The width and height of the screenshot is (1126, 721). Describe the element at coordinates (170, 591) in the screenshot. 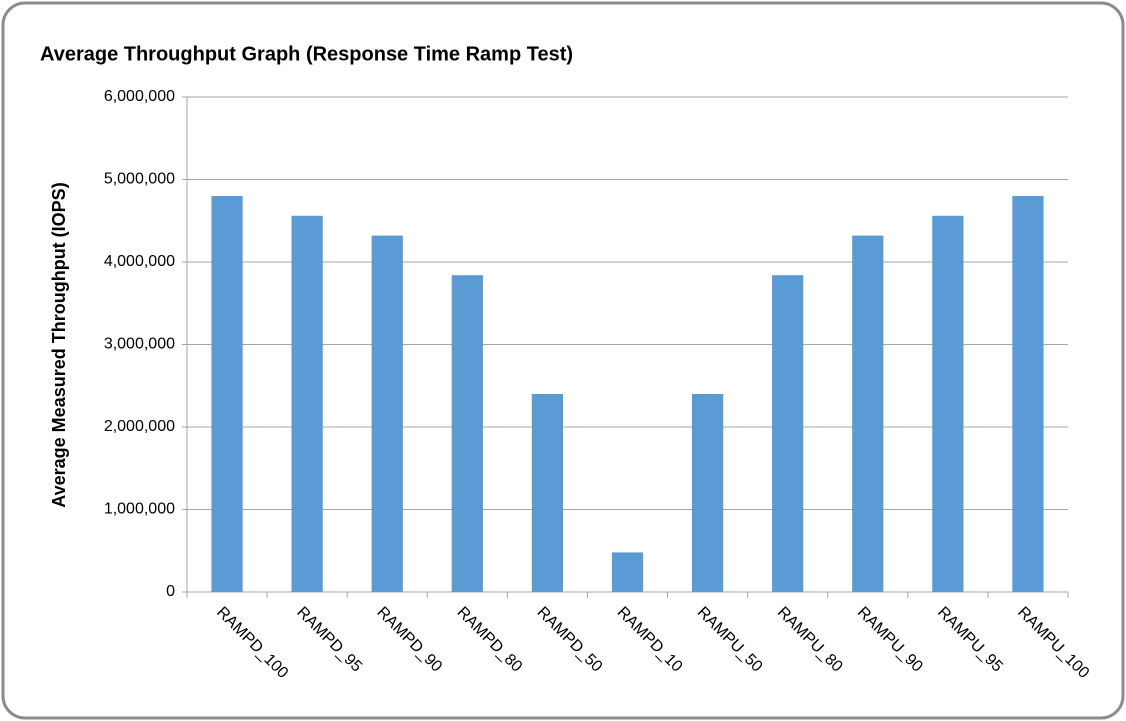

I see `y-tick-label: 0` at that location.